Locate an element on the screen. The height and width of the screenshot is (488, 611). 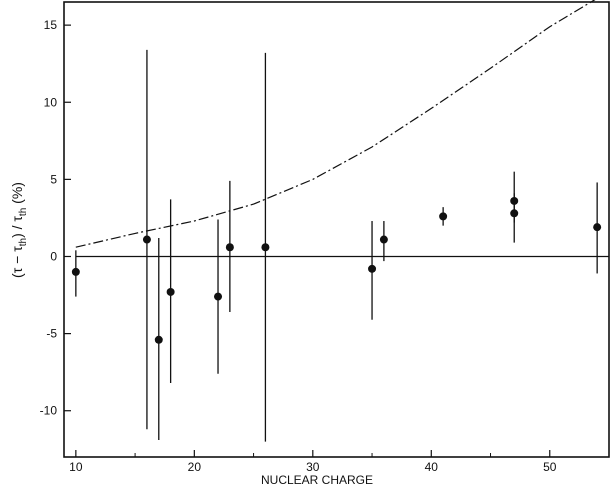
x-tick-label: 40 is located at coordinates (432, 467).